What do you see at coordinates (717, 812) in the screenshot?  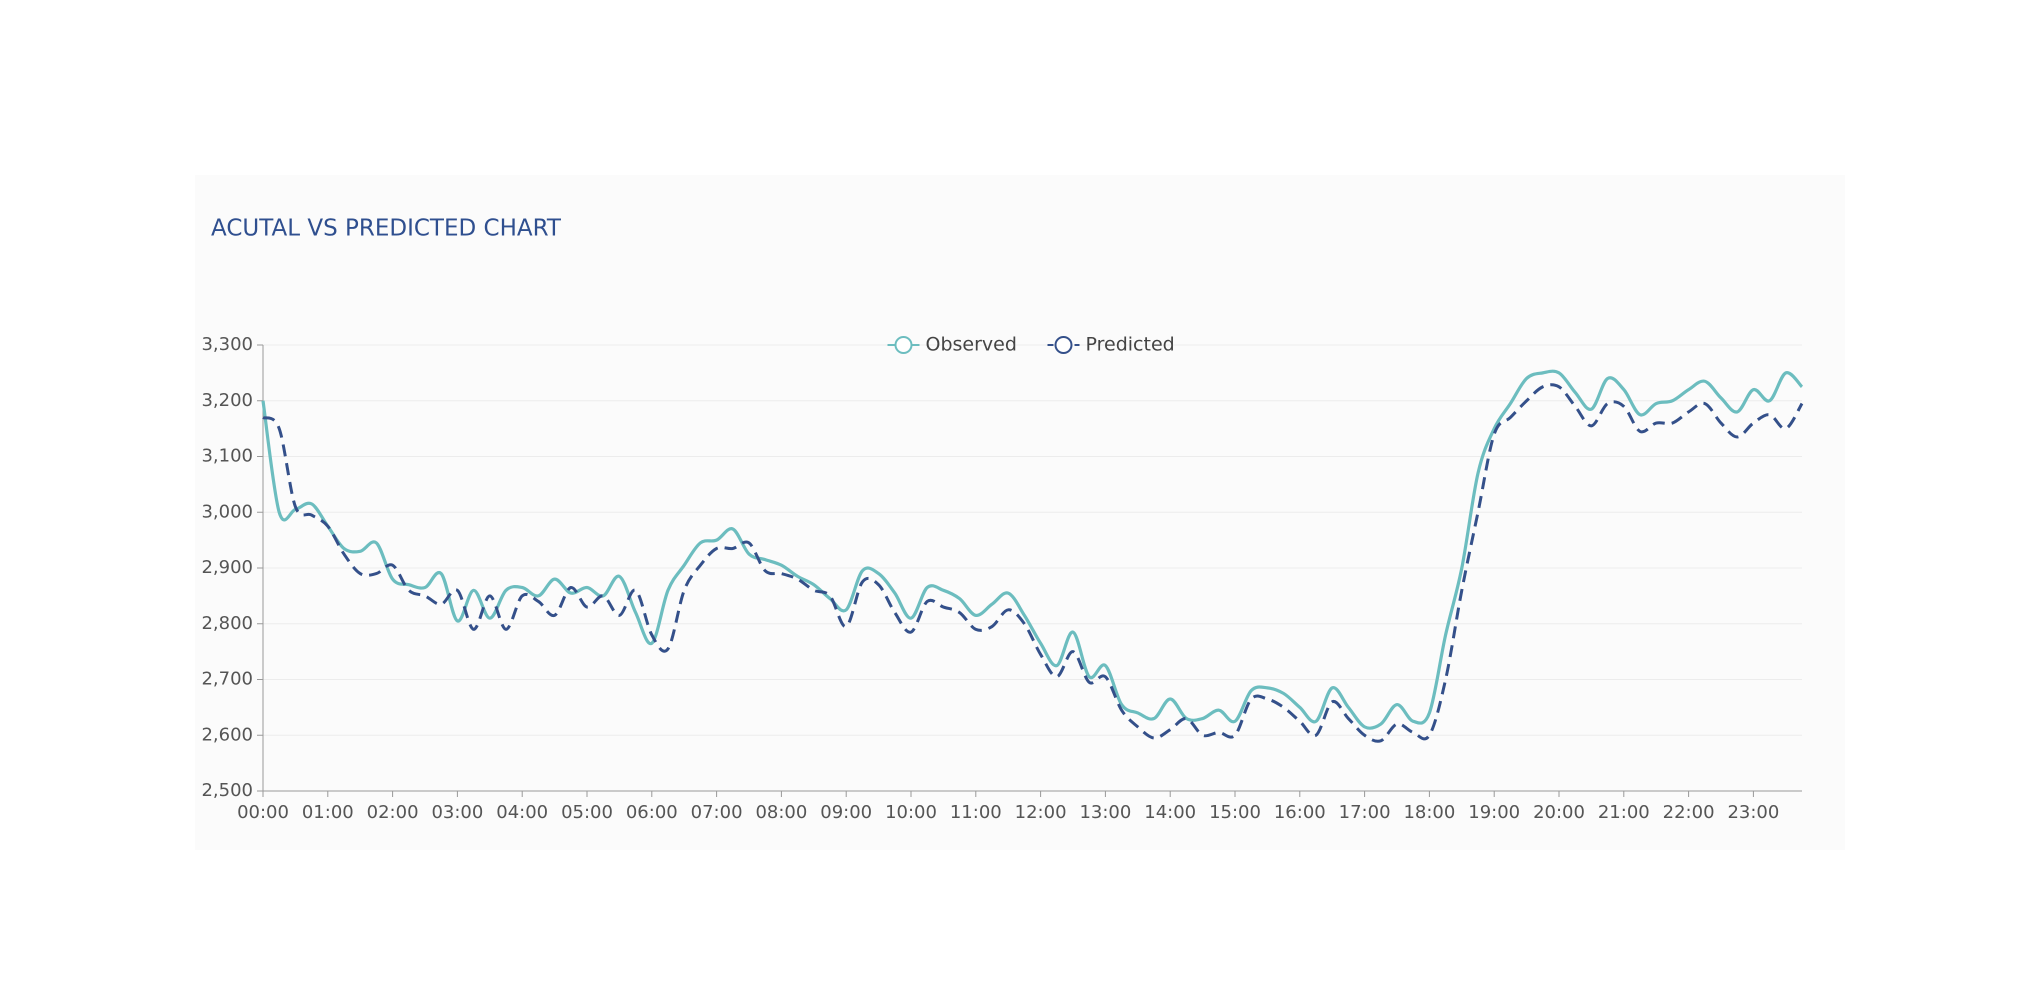 I see `x-tick-label: 07:00` at bounding box center [717, 812].